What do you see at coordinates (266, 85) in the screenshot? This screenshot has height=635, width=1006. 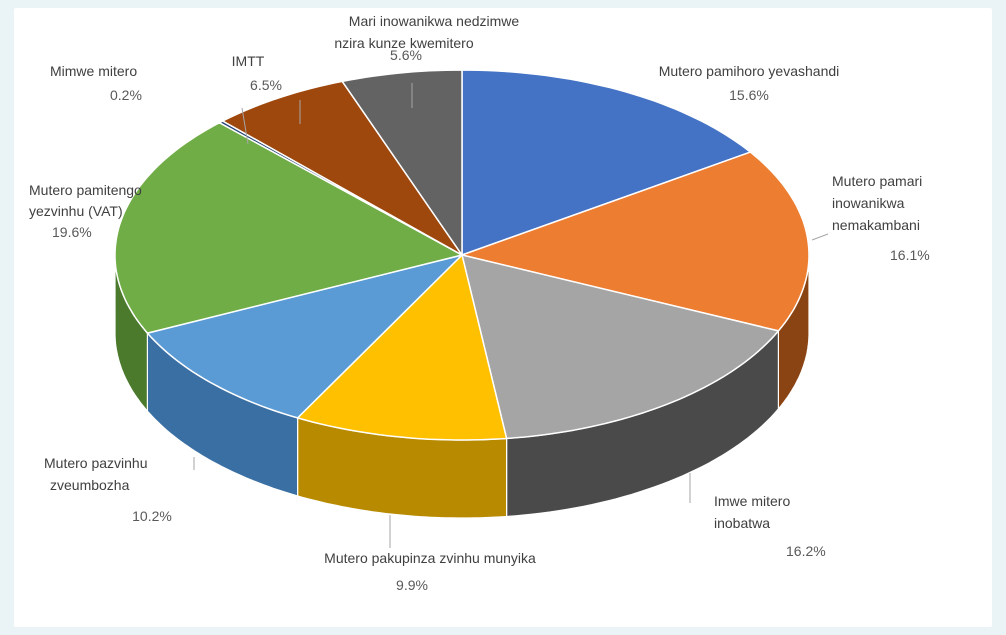 I see `slice-value-8: 6.5%` at bounding box center [266, 85].